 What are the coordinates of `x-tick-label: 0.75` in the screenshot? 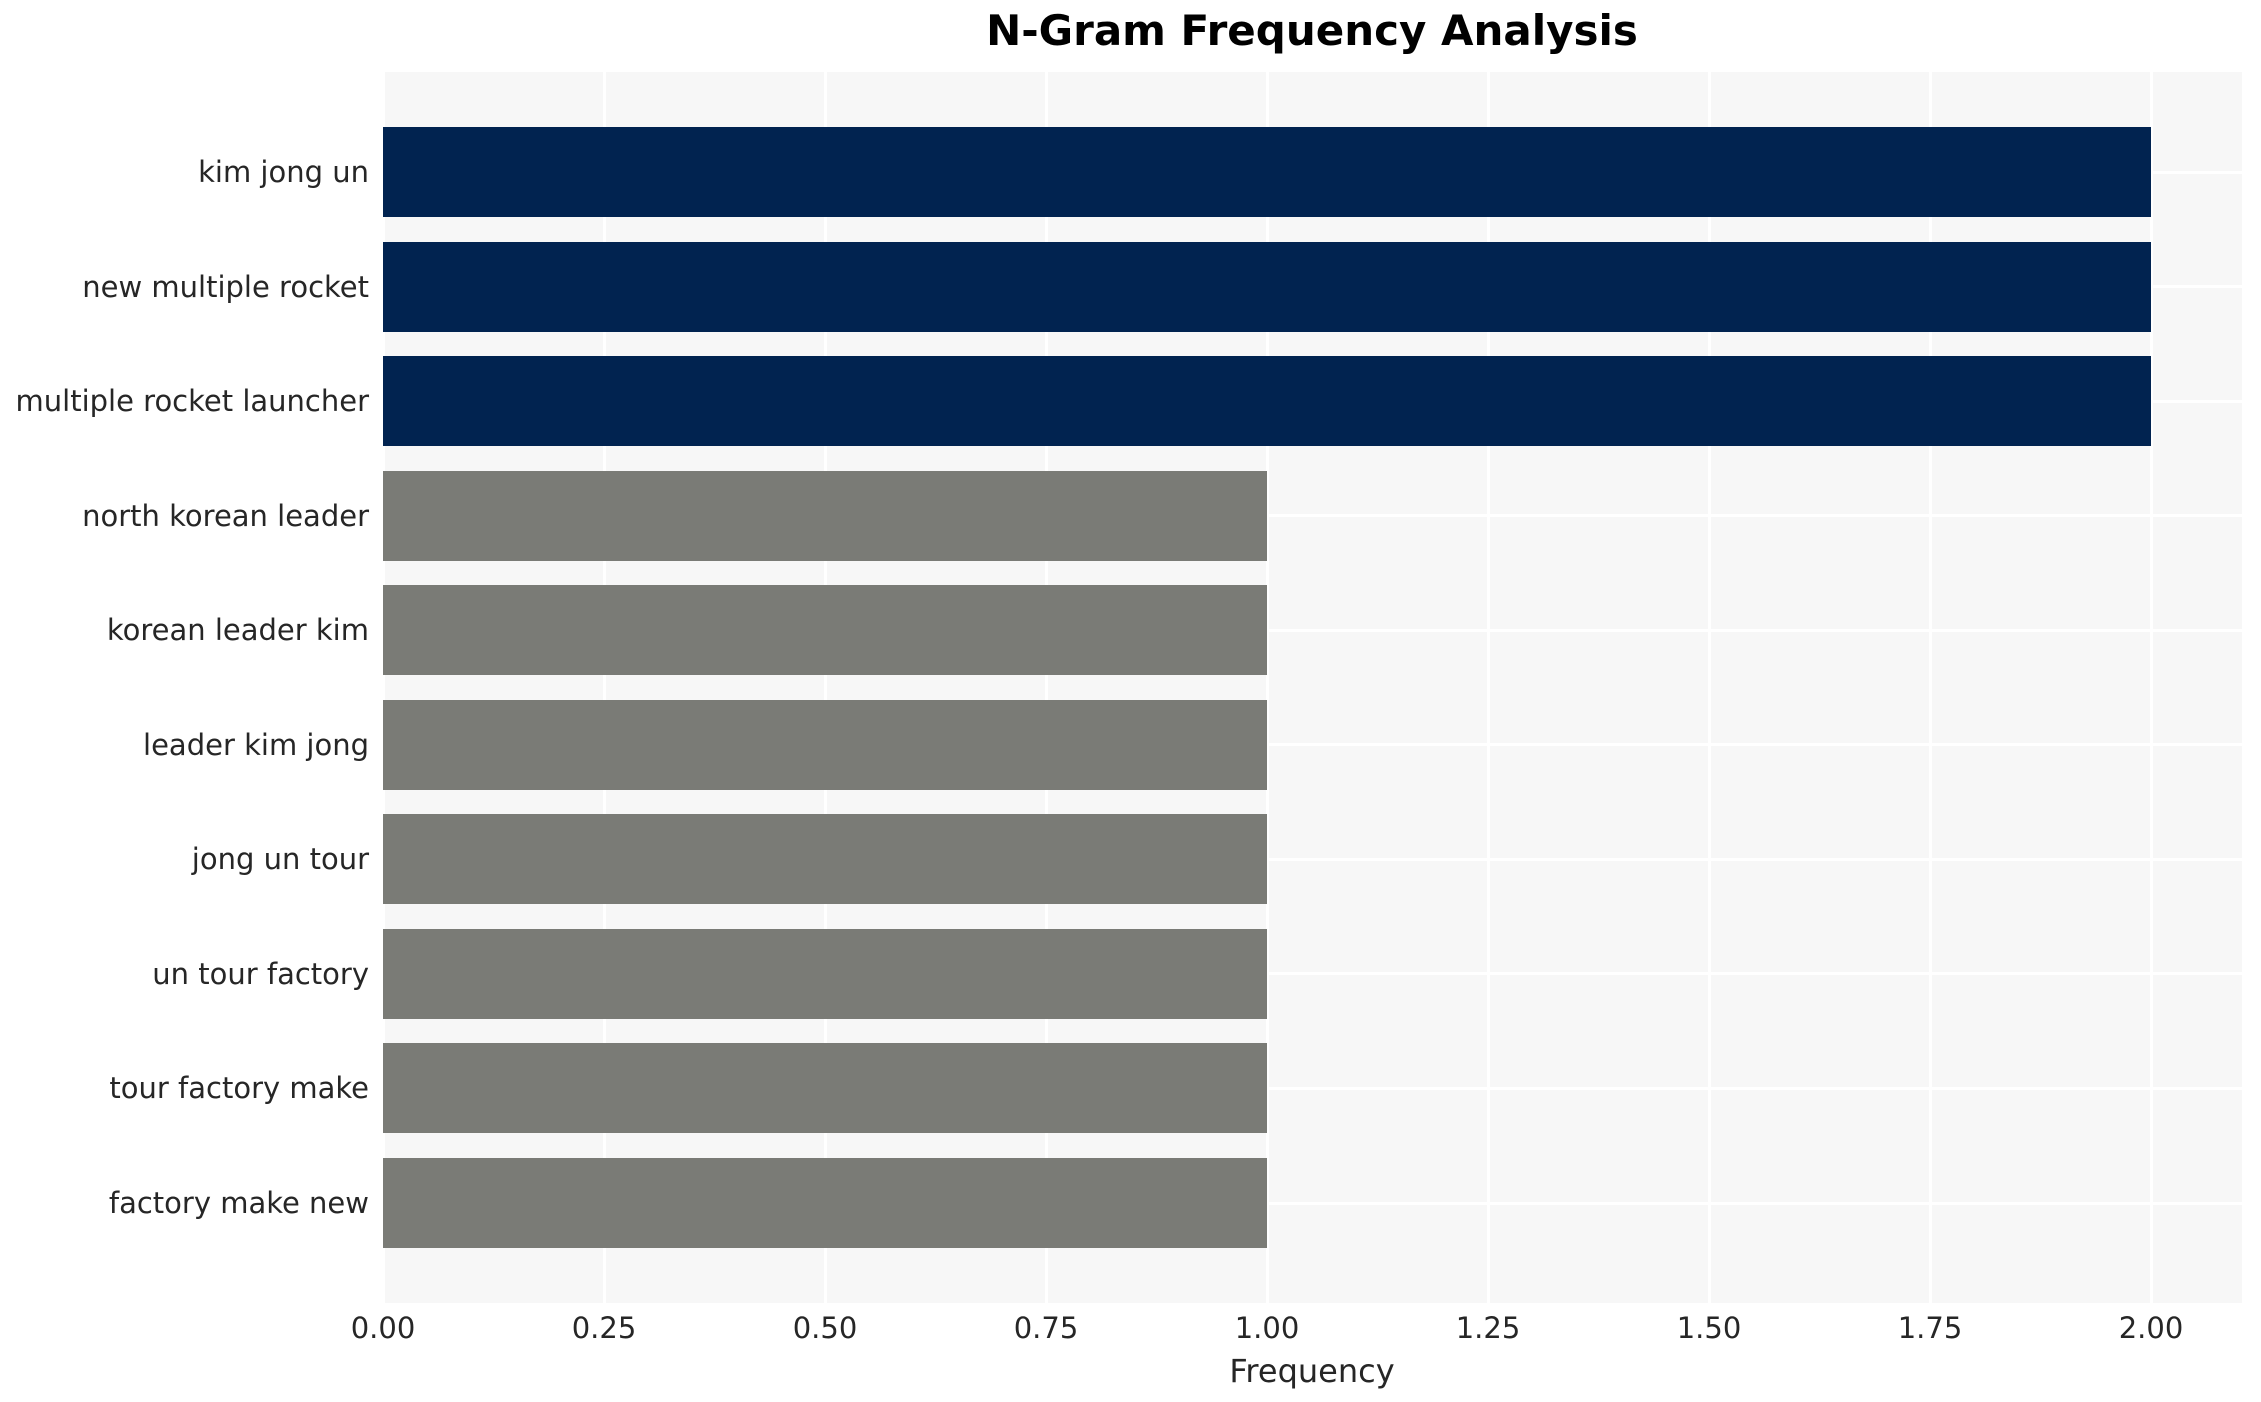 It's located at (1046, 1328).